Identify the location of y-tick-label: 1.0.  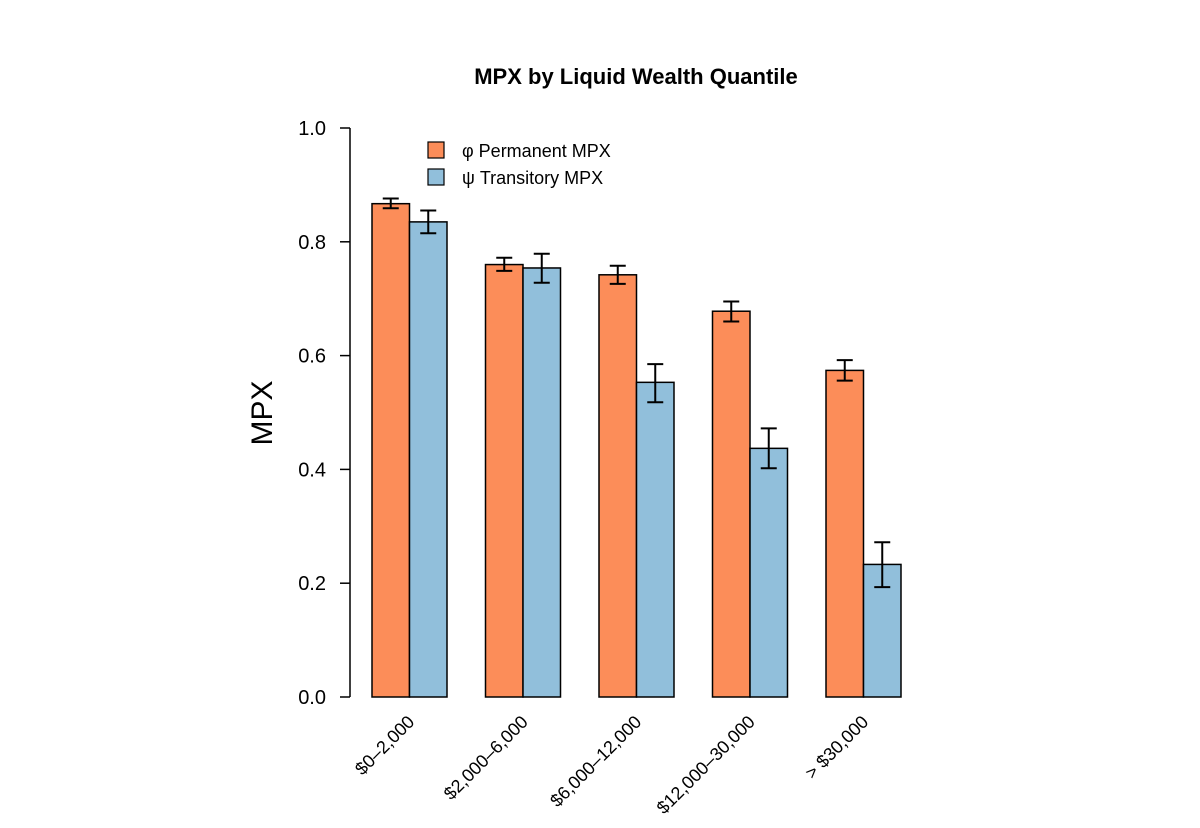
(312, 129).